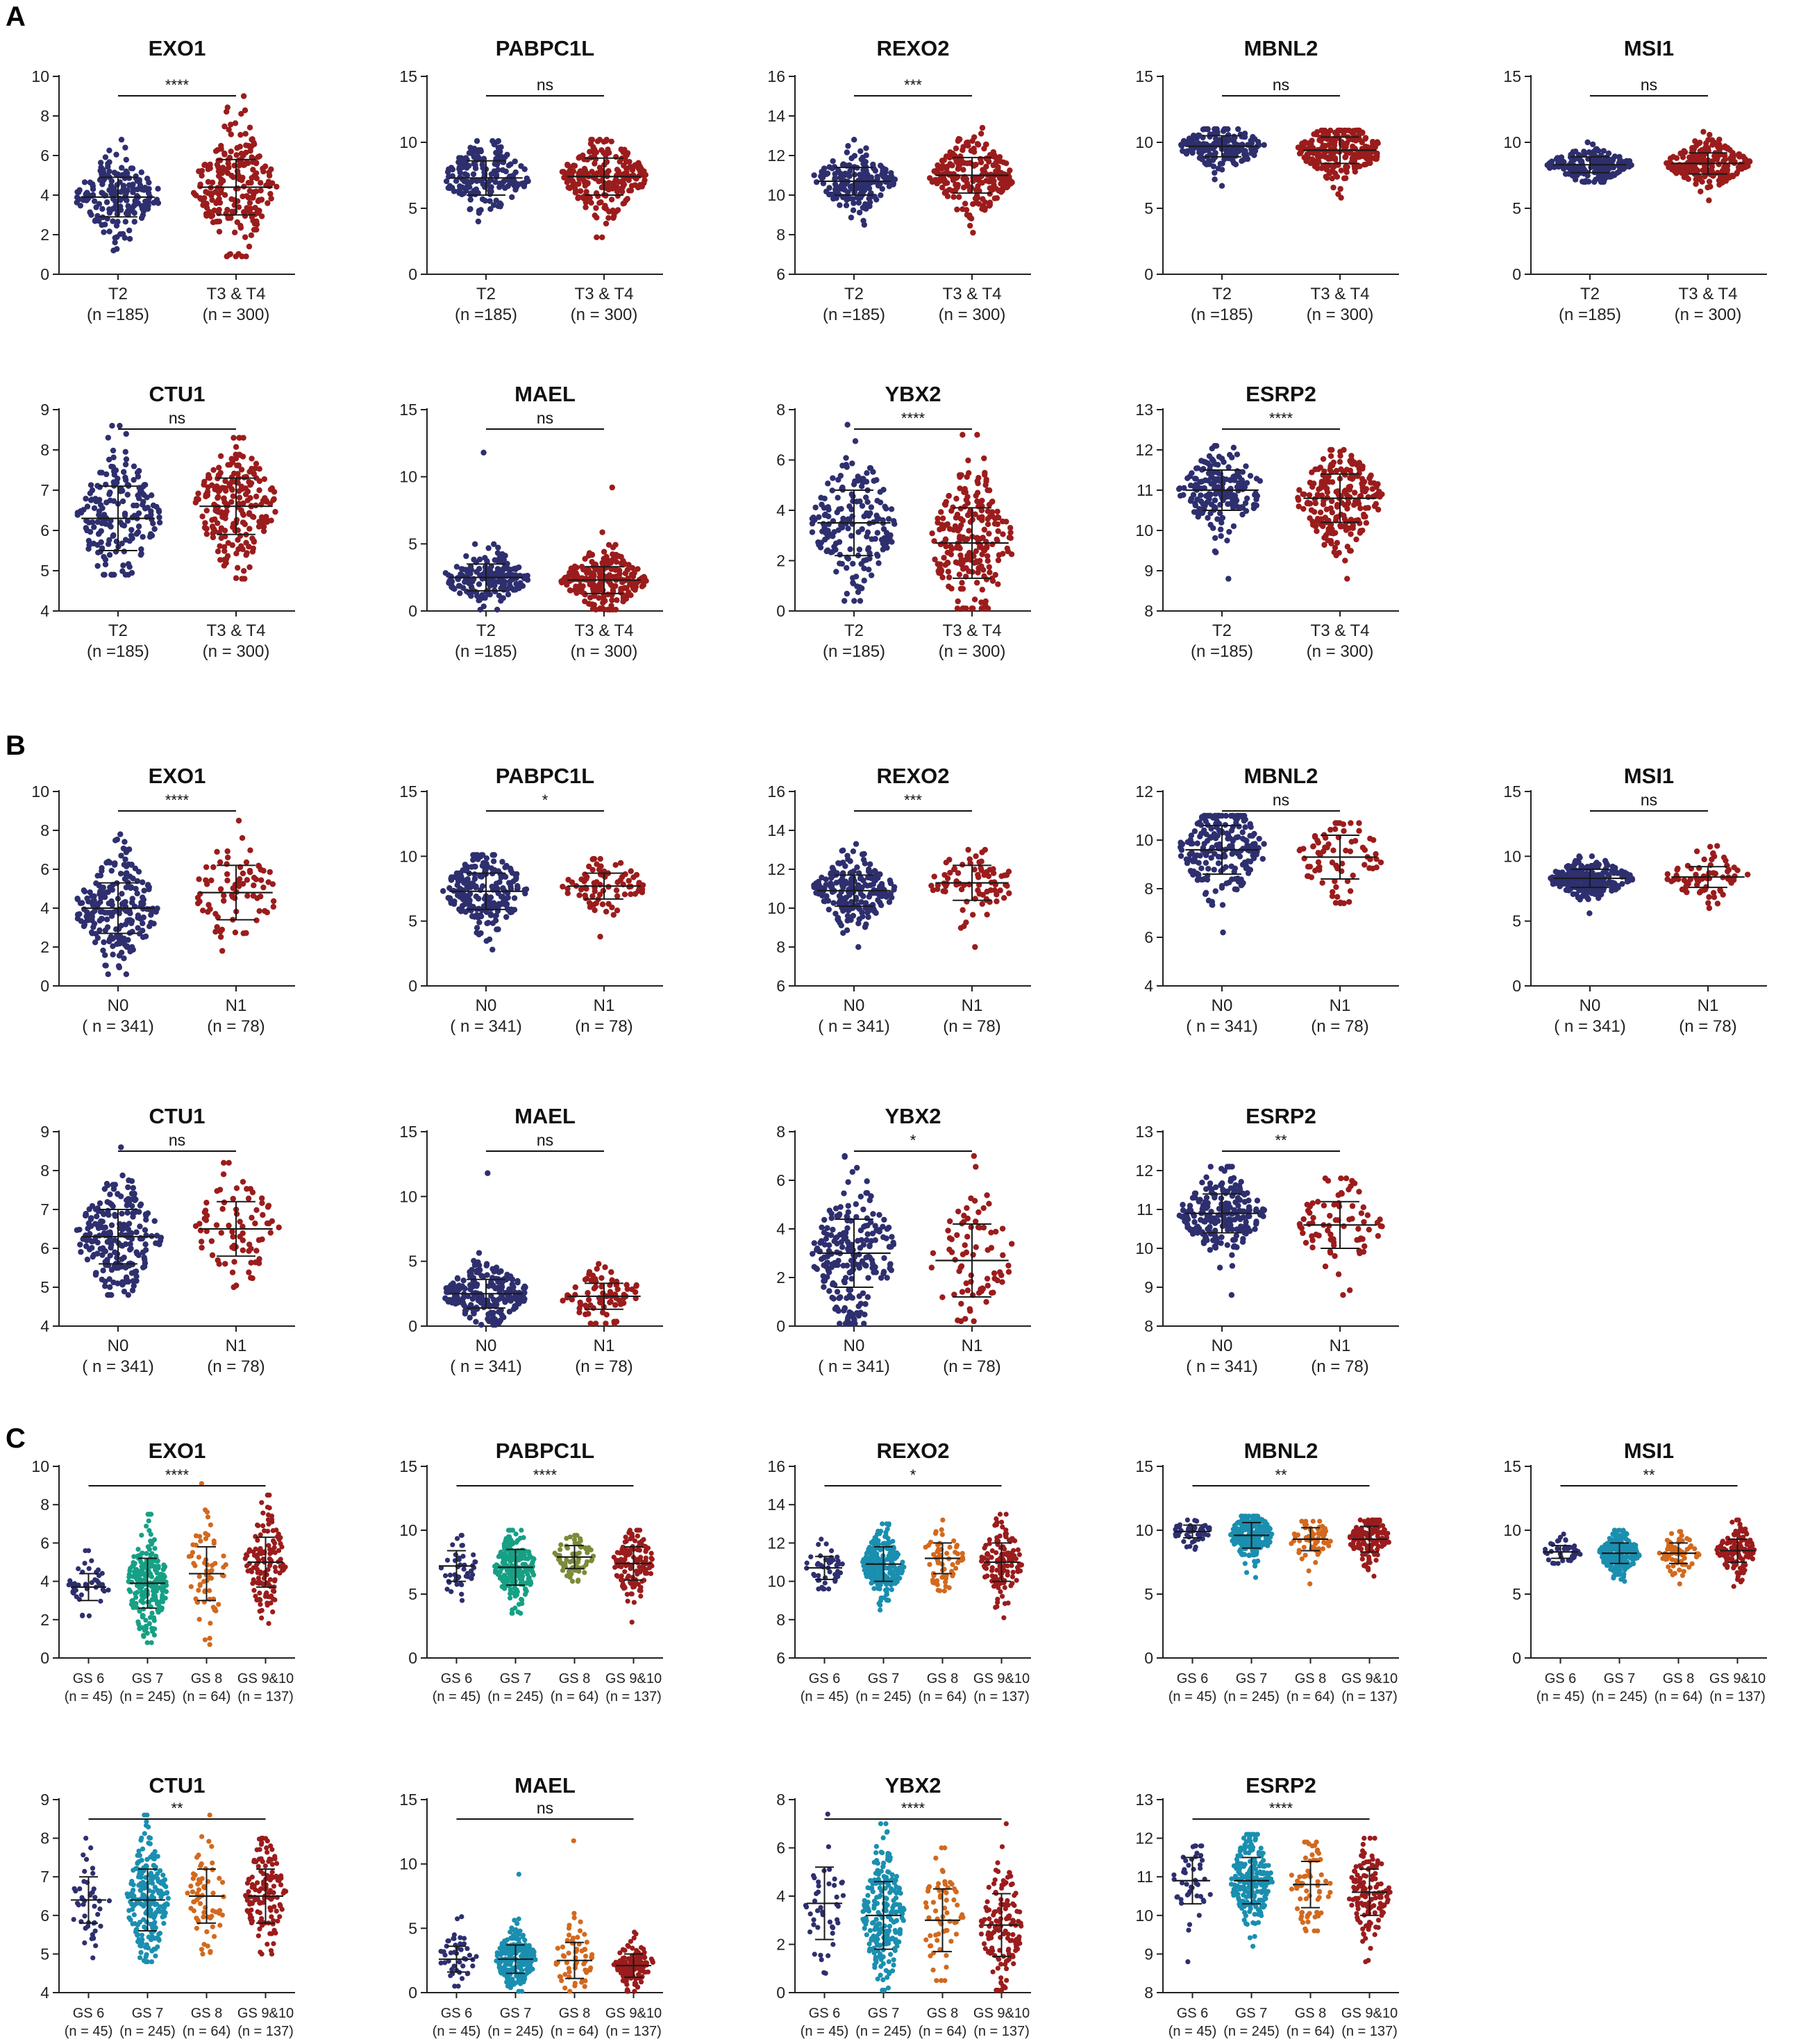 The image size is (1801, 2044). What do you see at coordinates (854, 651) in the screenshot?
I see `x-tick-sample-size: (n =185)` at bounding box center [854, 651].